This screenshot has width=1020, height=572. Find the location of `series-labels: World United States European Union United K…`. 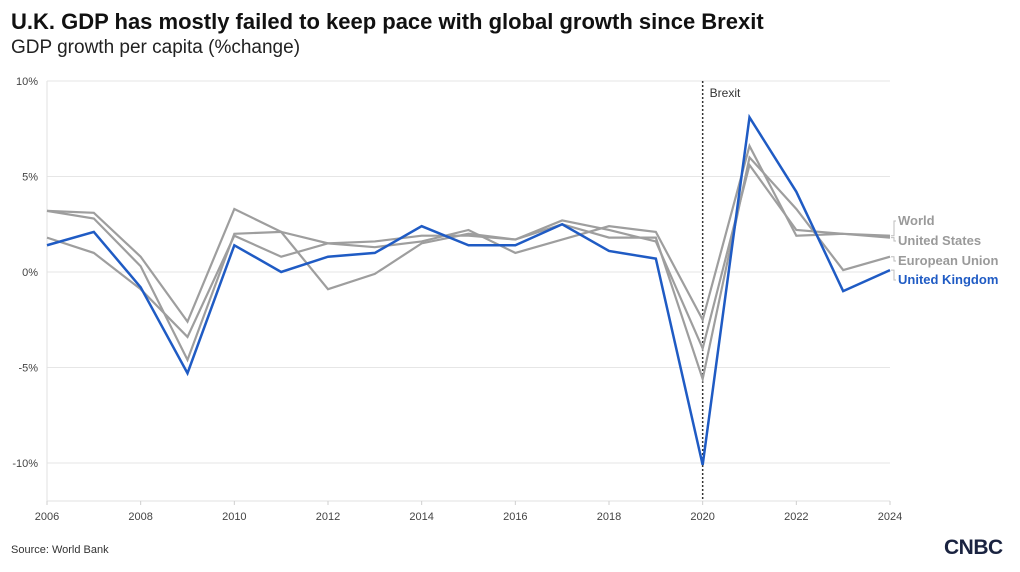

series-labels: World United States European Union United K… is located at coordinates (944, 250).